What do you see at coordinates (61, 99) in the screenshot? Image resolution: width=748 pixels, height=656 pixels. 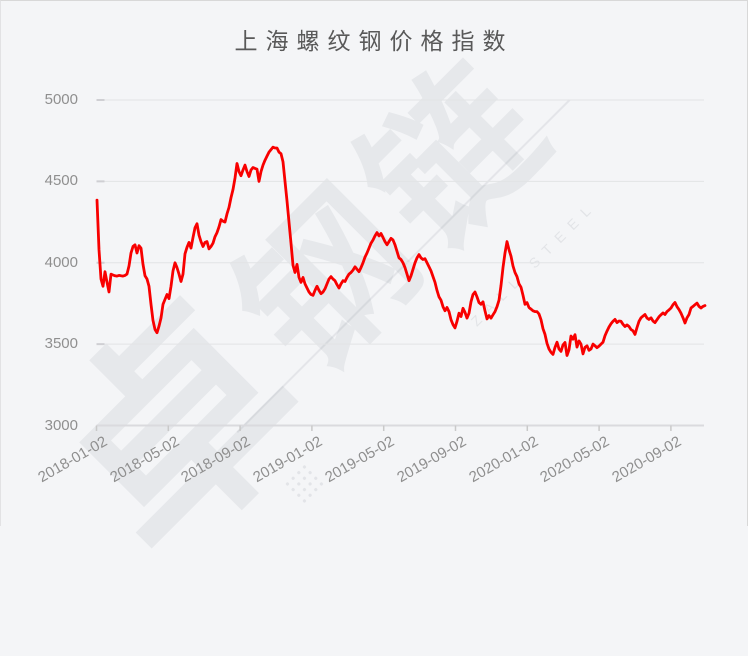 I see `y-axis-label: 5000` at bounding box center [61, 99].